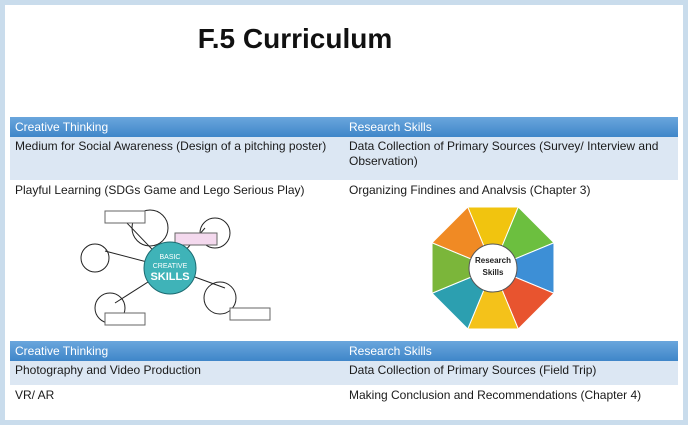 The width and height of the screenshot is (688, 425). I want to click on research-skills-diagram: Research Skills, so click(493, 268).